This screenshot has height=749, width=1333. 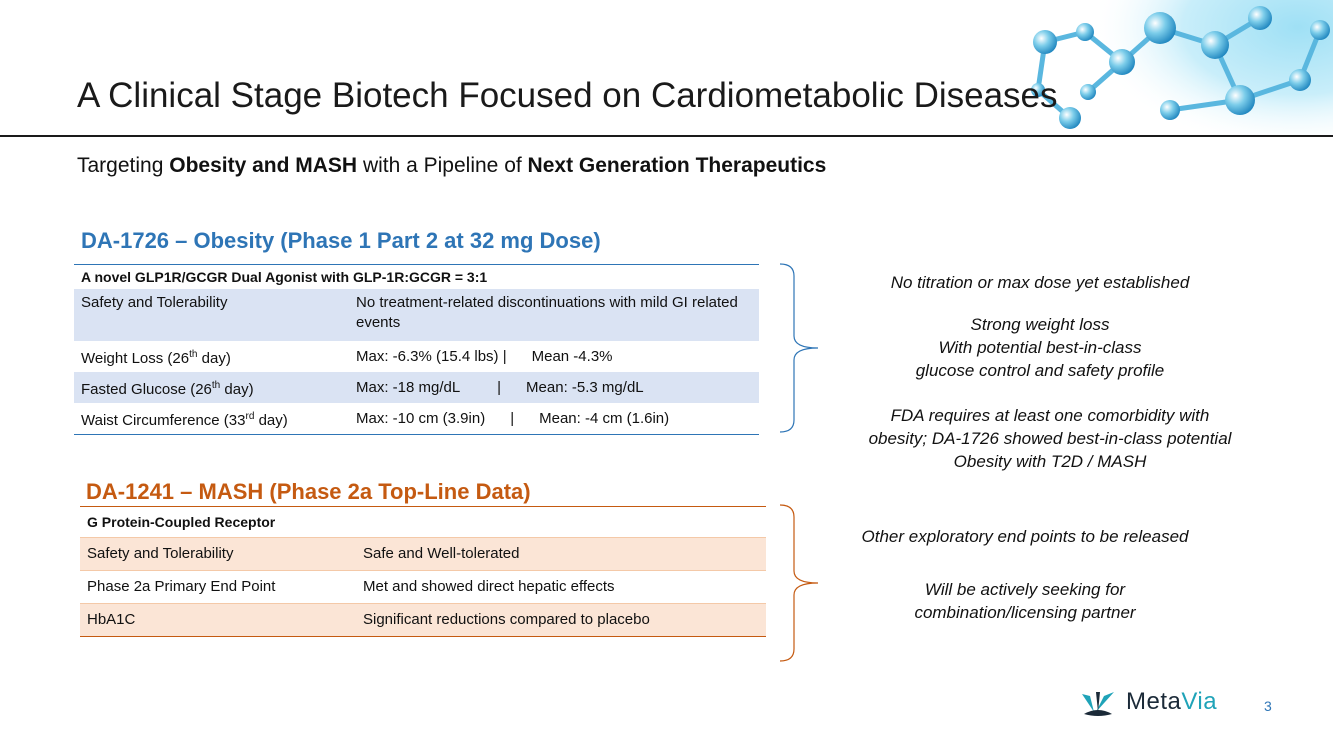 I want to click on metavia-logo-text: MetaVia, so click(x=1172, y=701).